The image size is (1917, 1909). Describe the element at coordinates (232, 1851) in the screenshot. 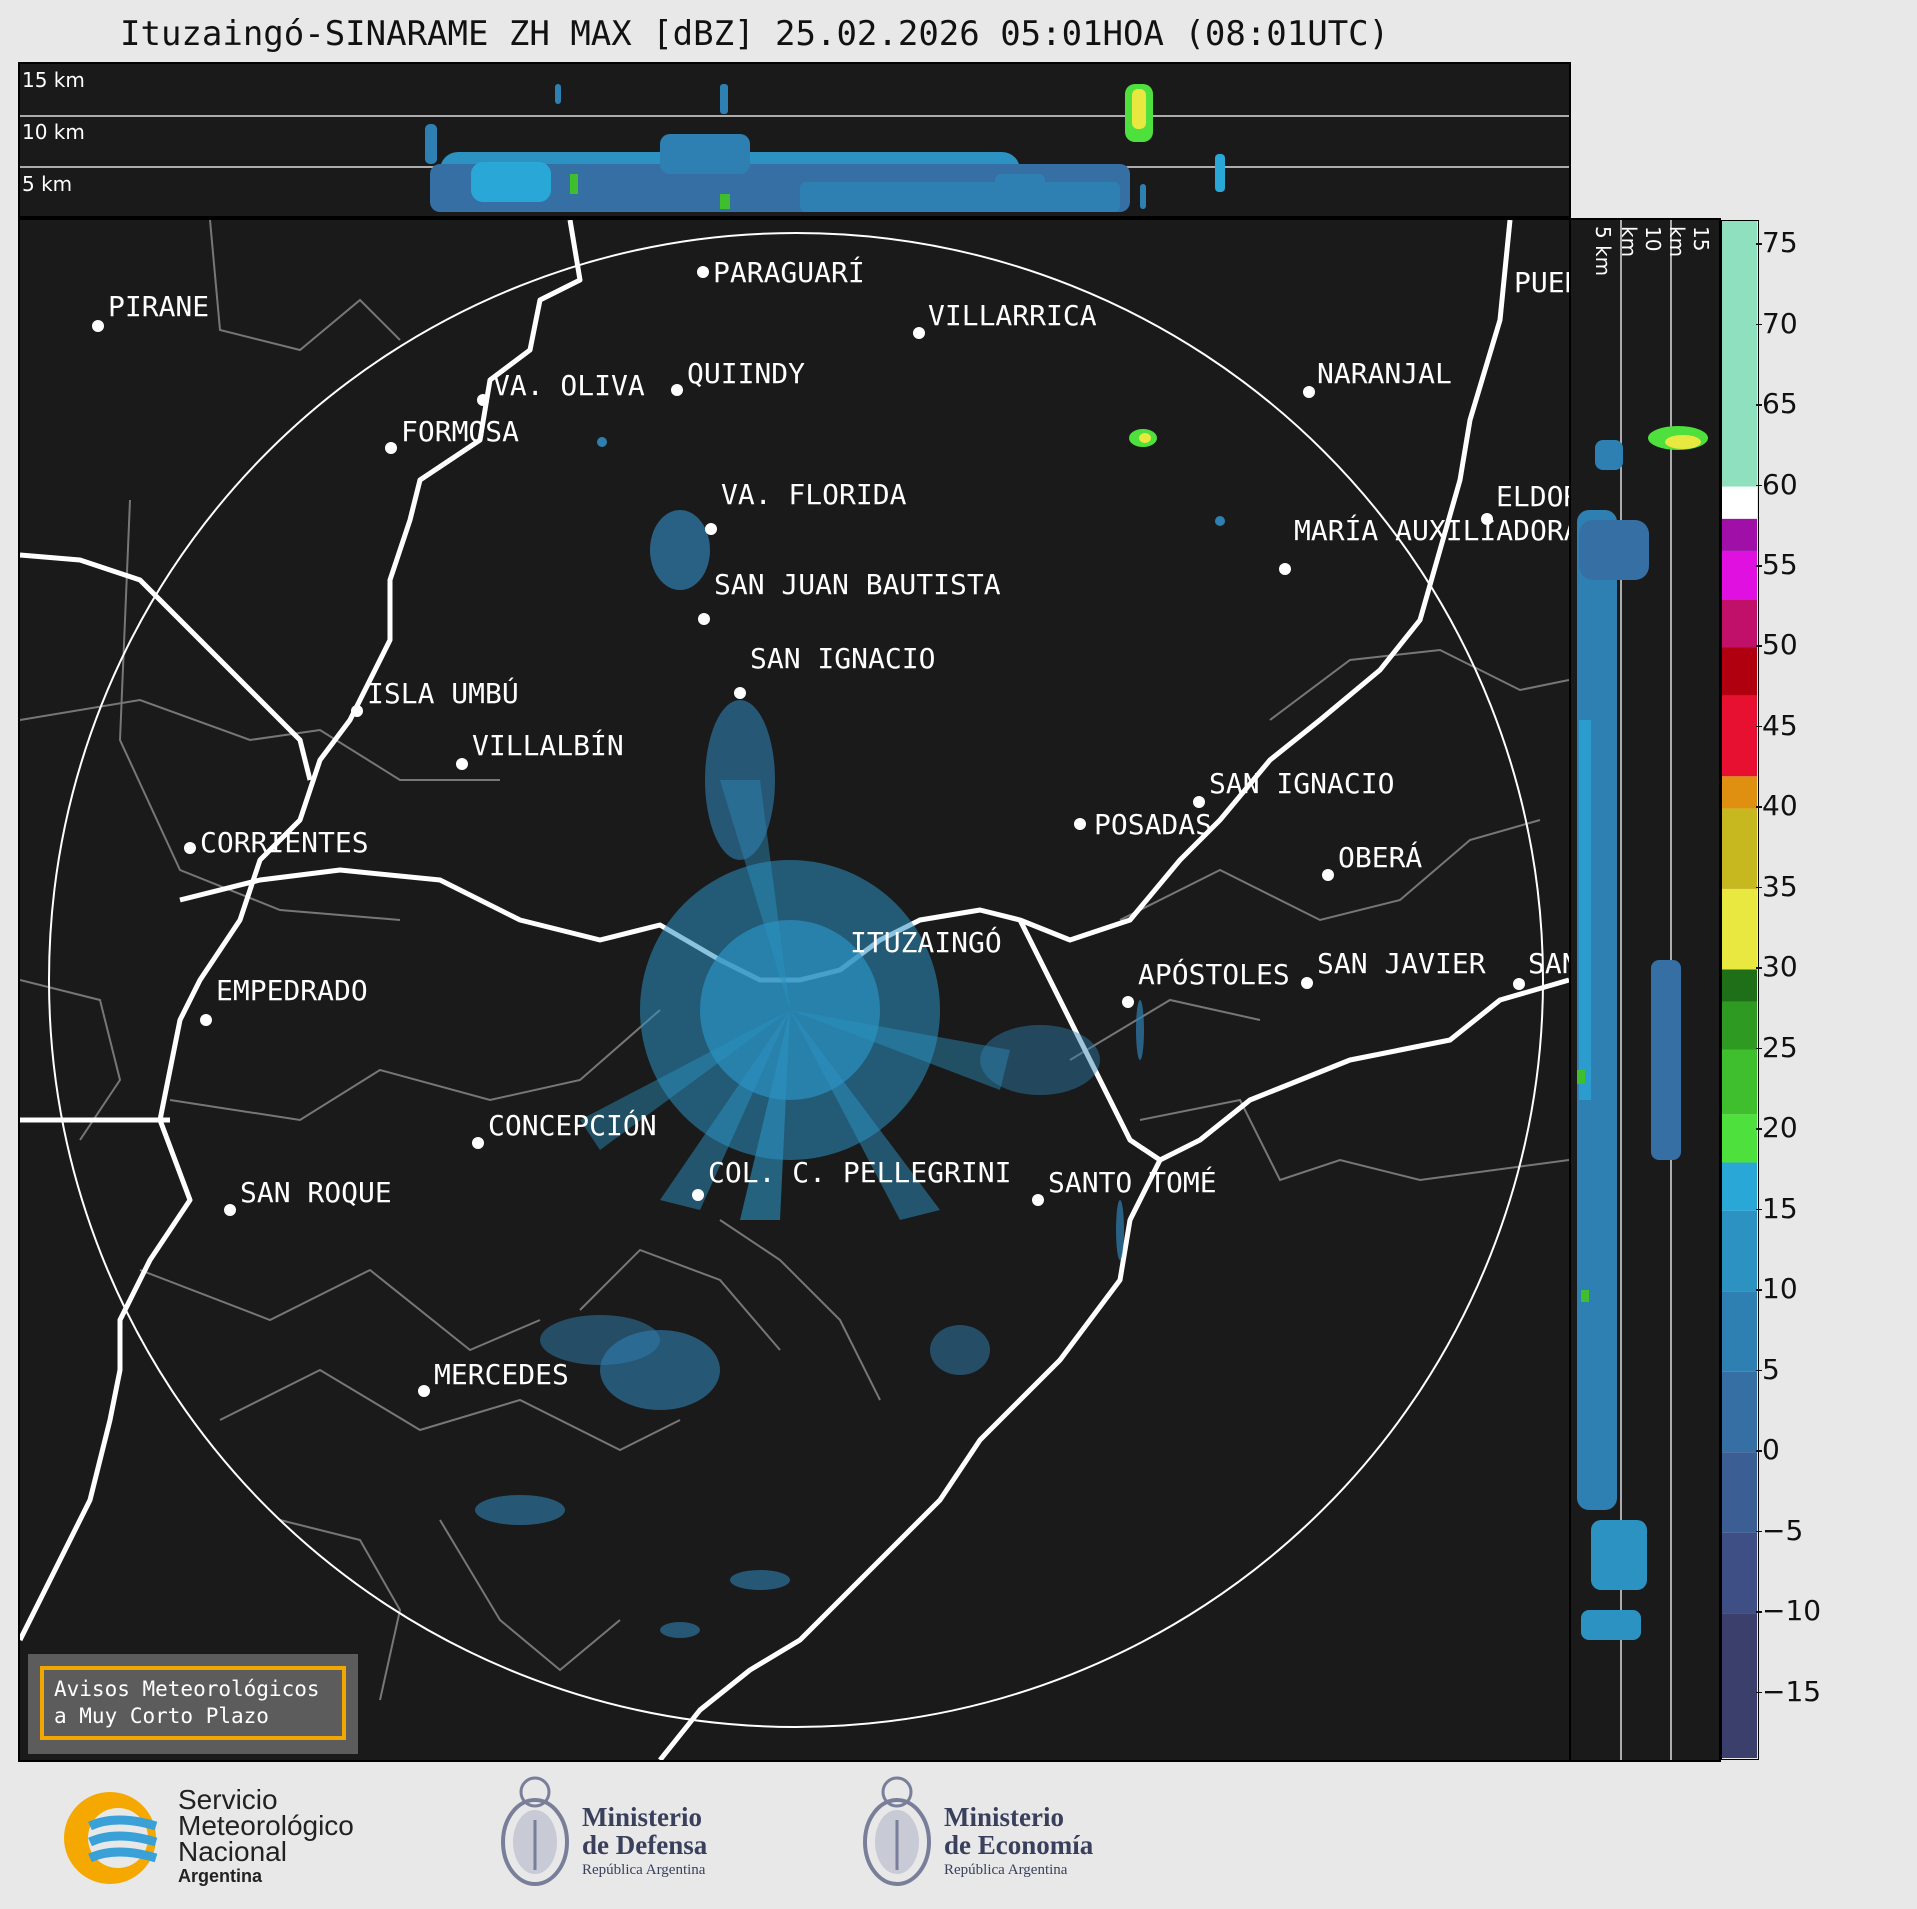

I see `smn-line-3: Nacional` at that location.